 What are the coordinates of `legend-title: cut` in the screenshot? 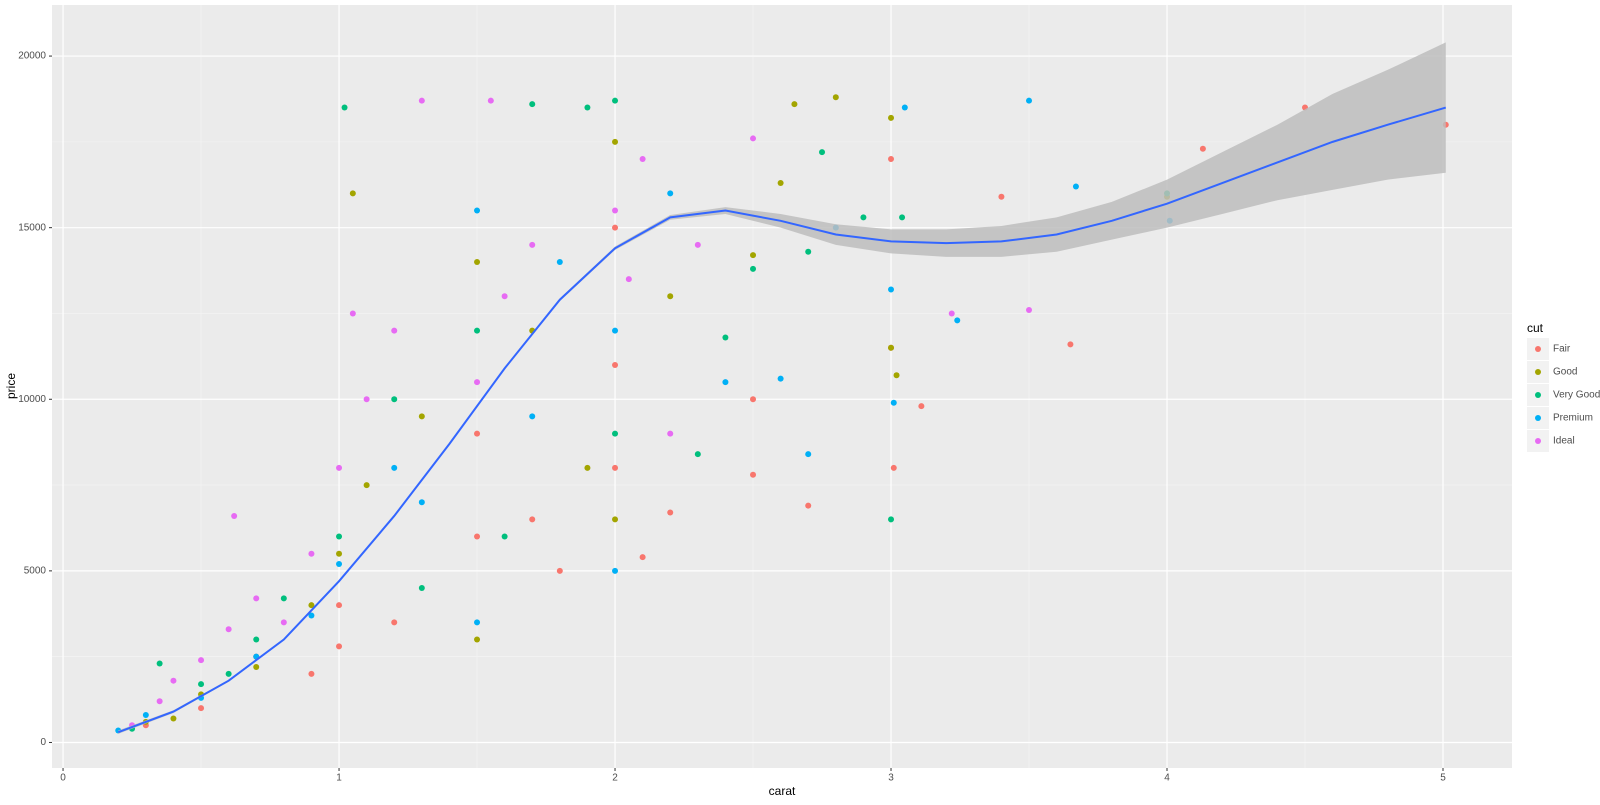 It's located at (1535, 328).